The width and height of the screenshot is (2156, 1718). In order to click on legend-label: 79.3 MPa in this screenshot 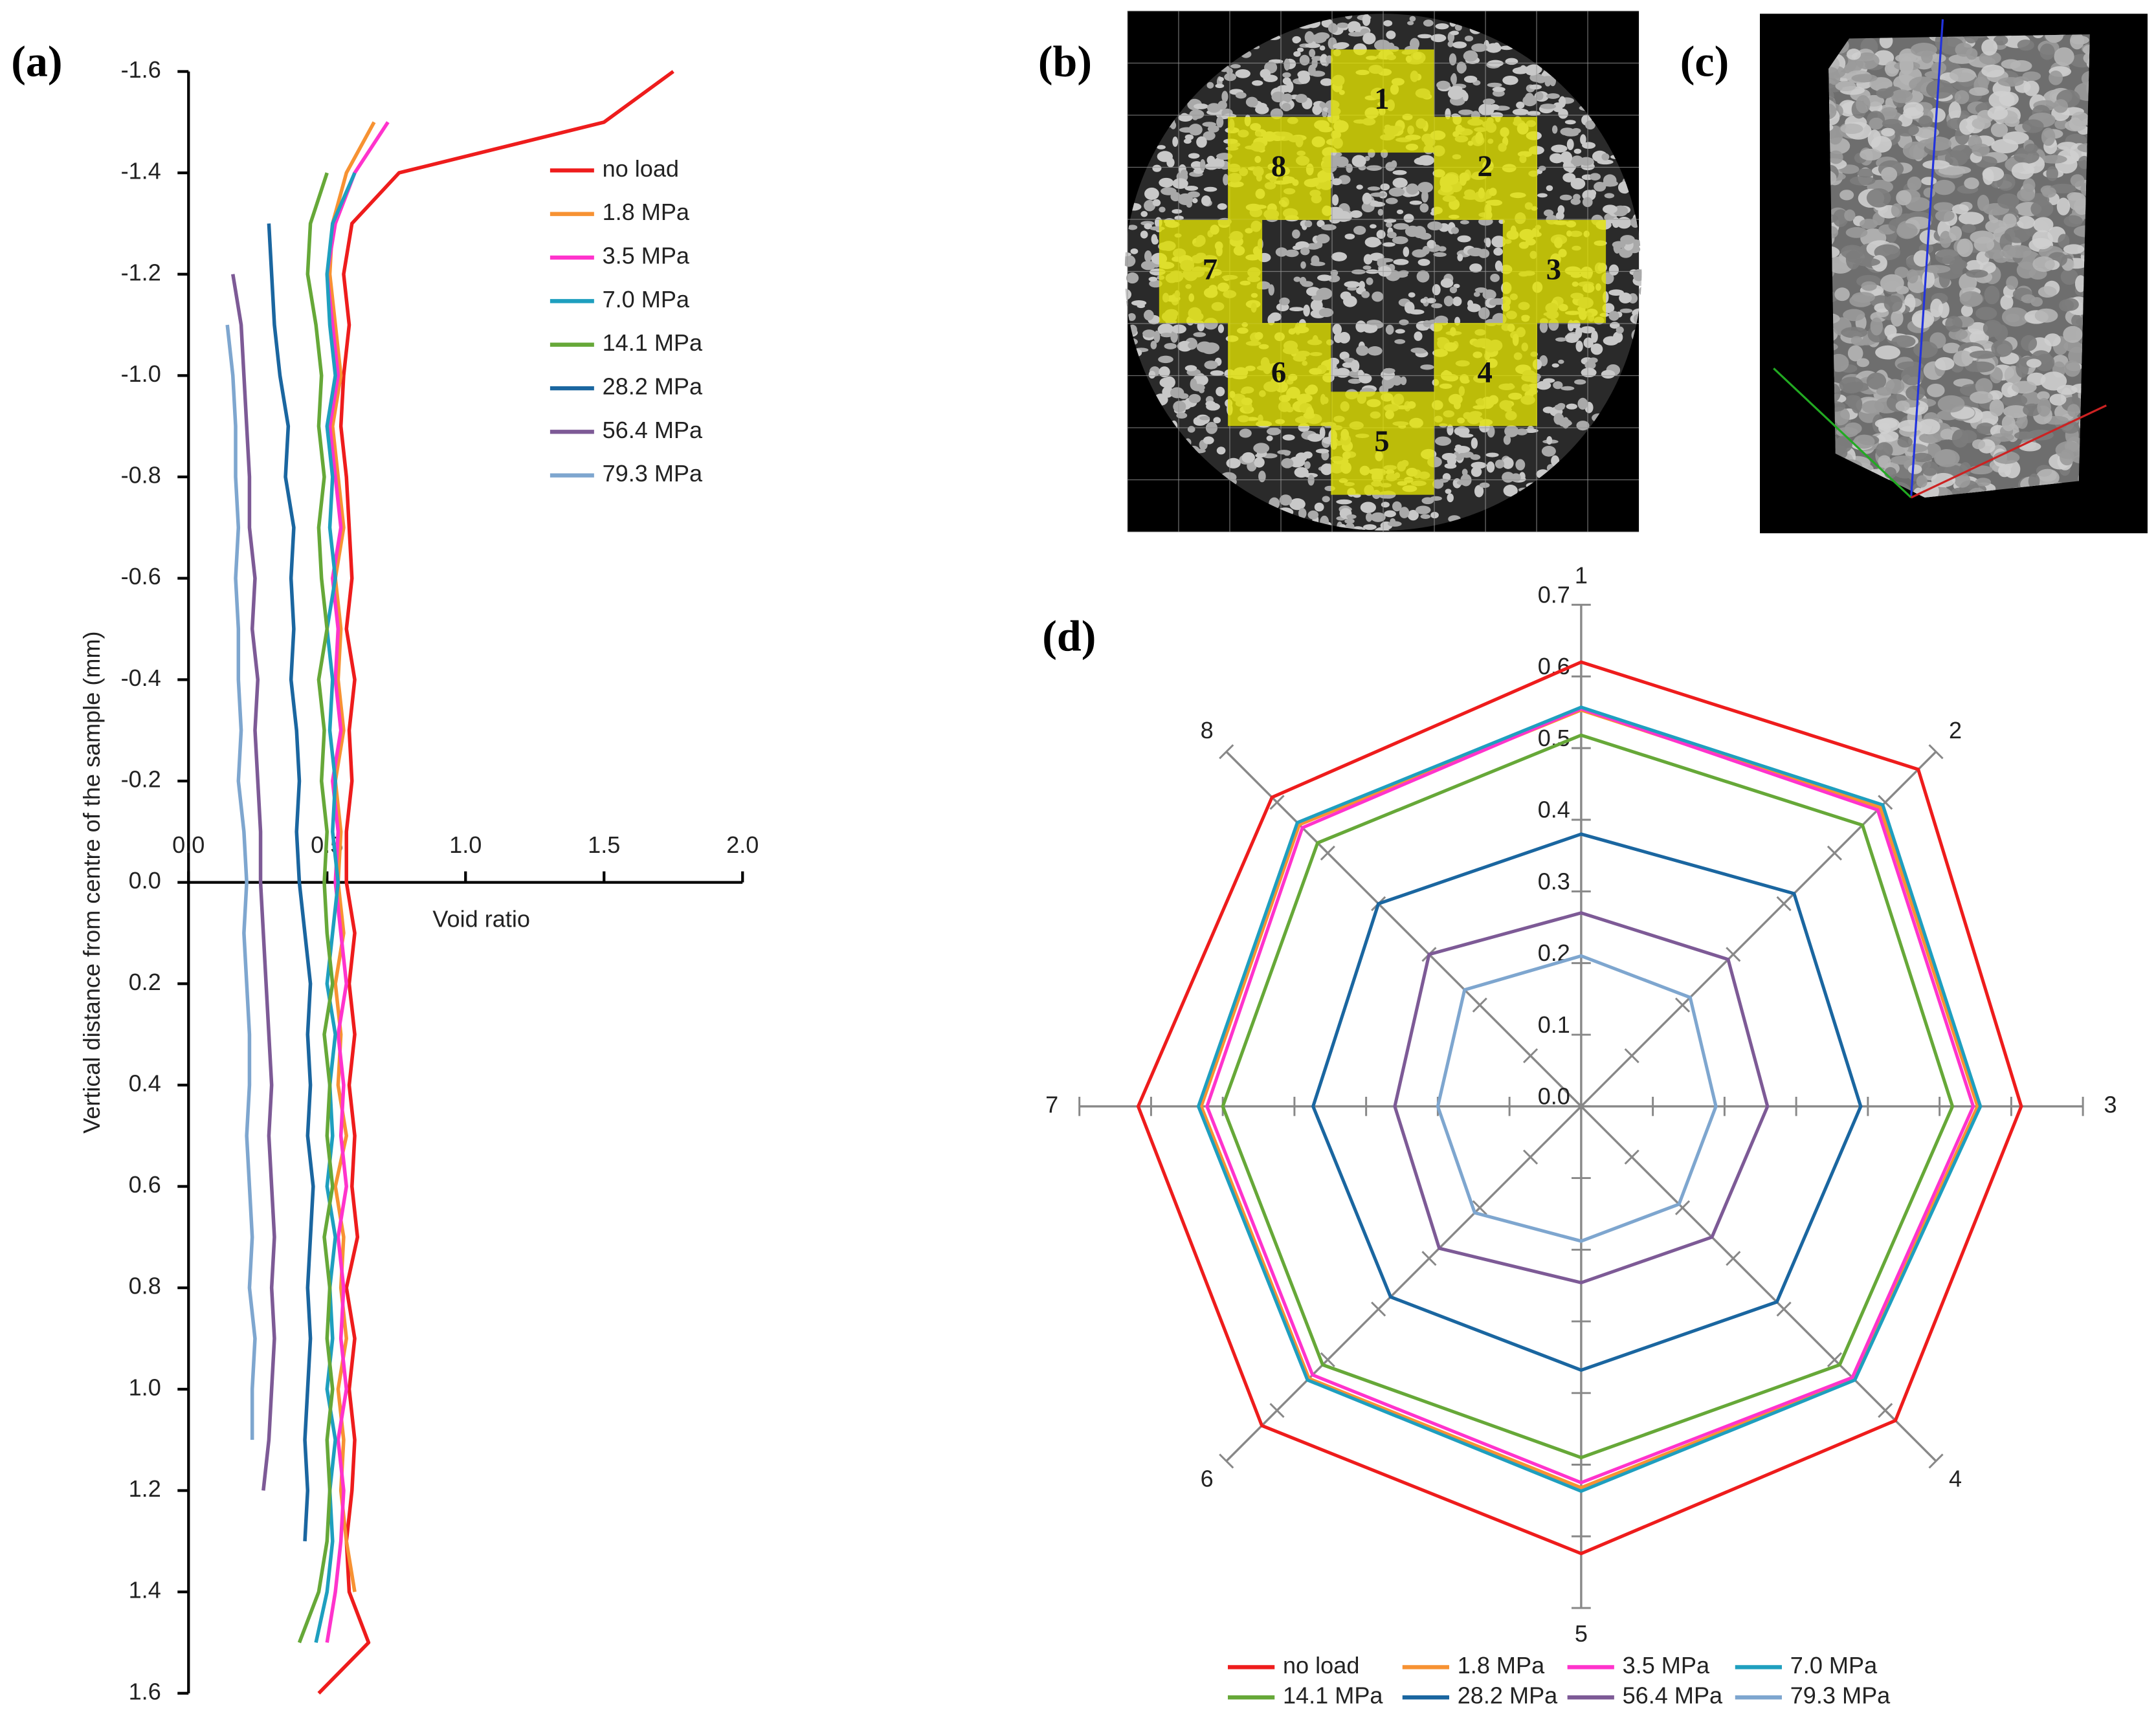, I will do `click(1840, 1695)`.